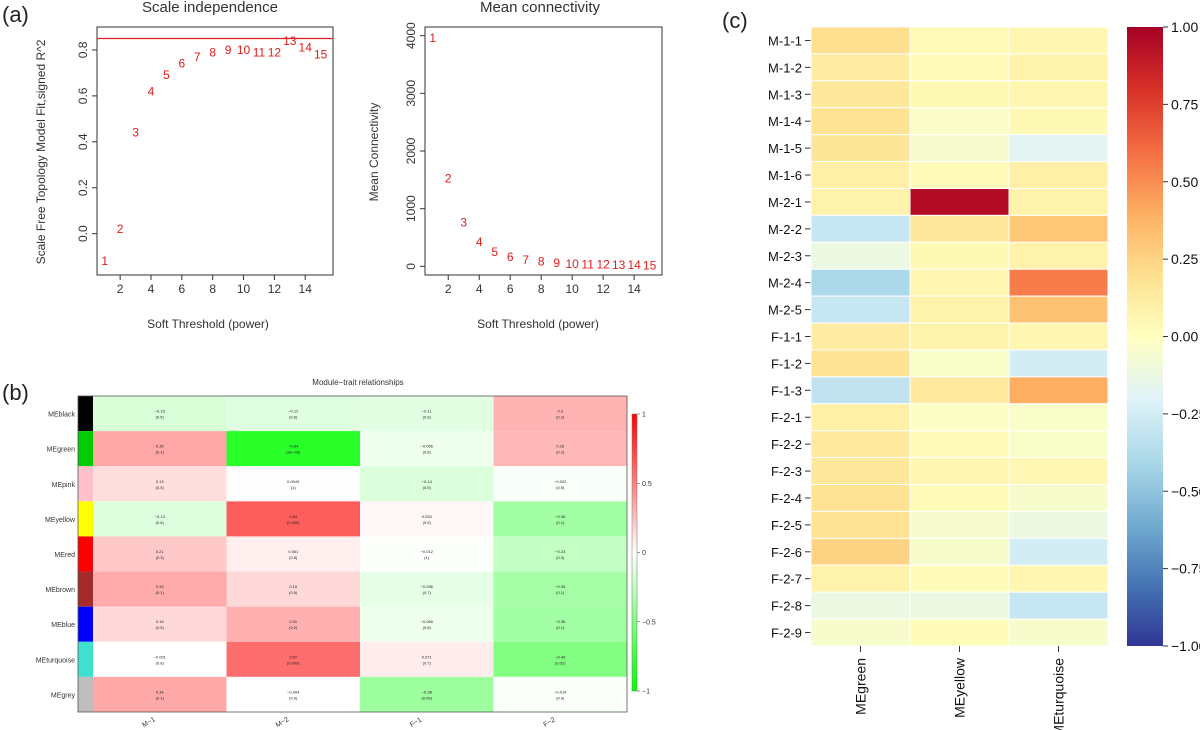 The image size is (1200, 730). I want to click on colorbar-tick-label: −0.75, so click(1185, 569).